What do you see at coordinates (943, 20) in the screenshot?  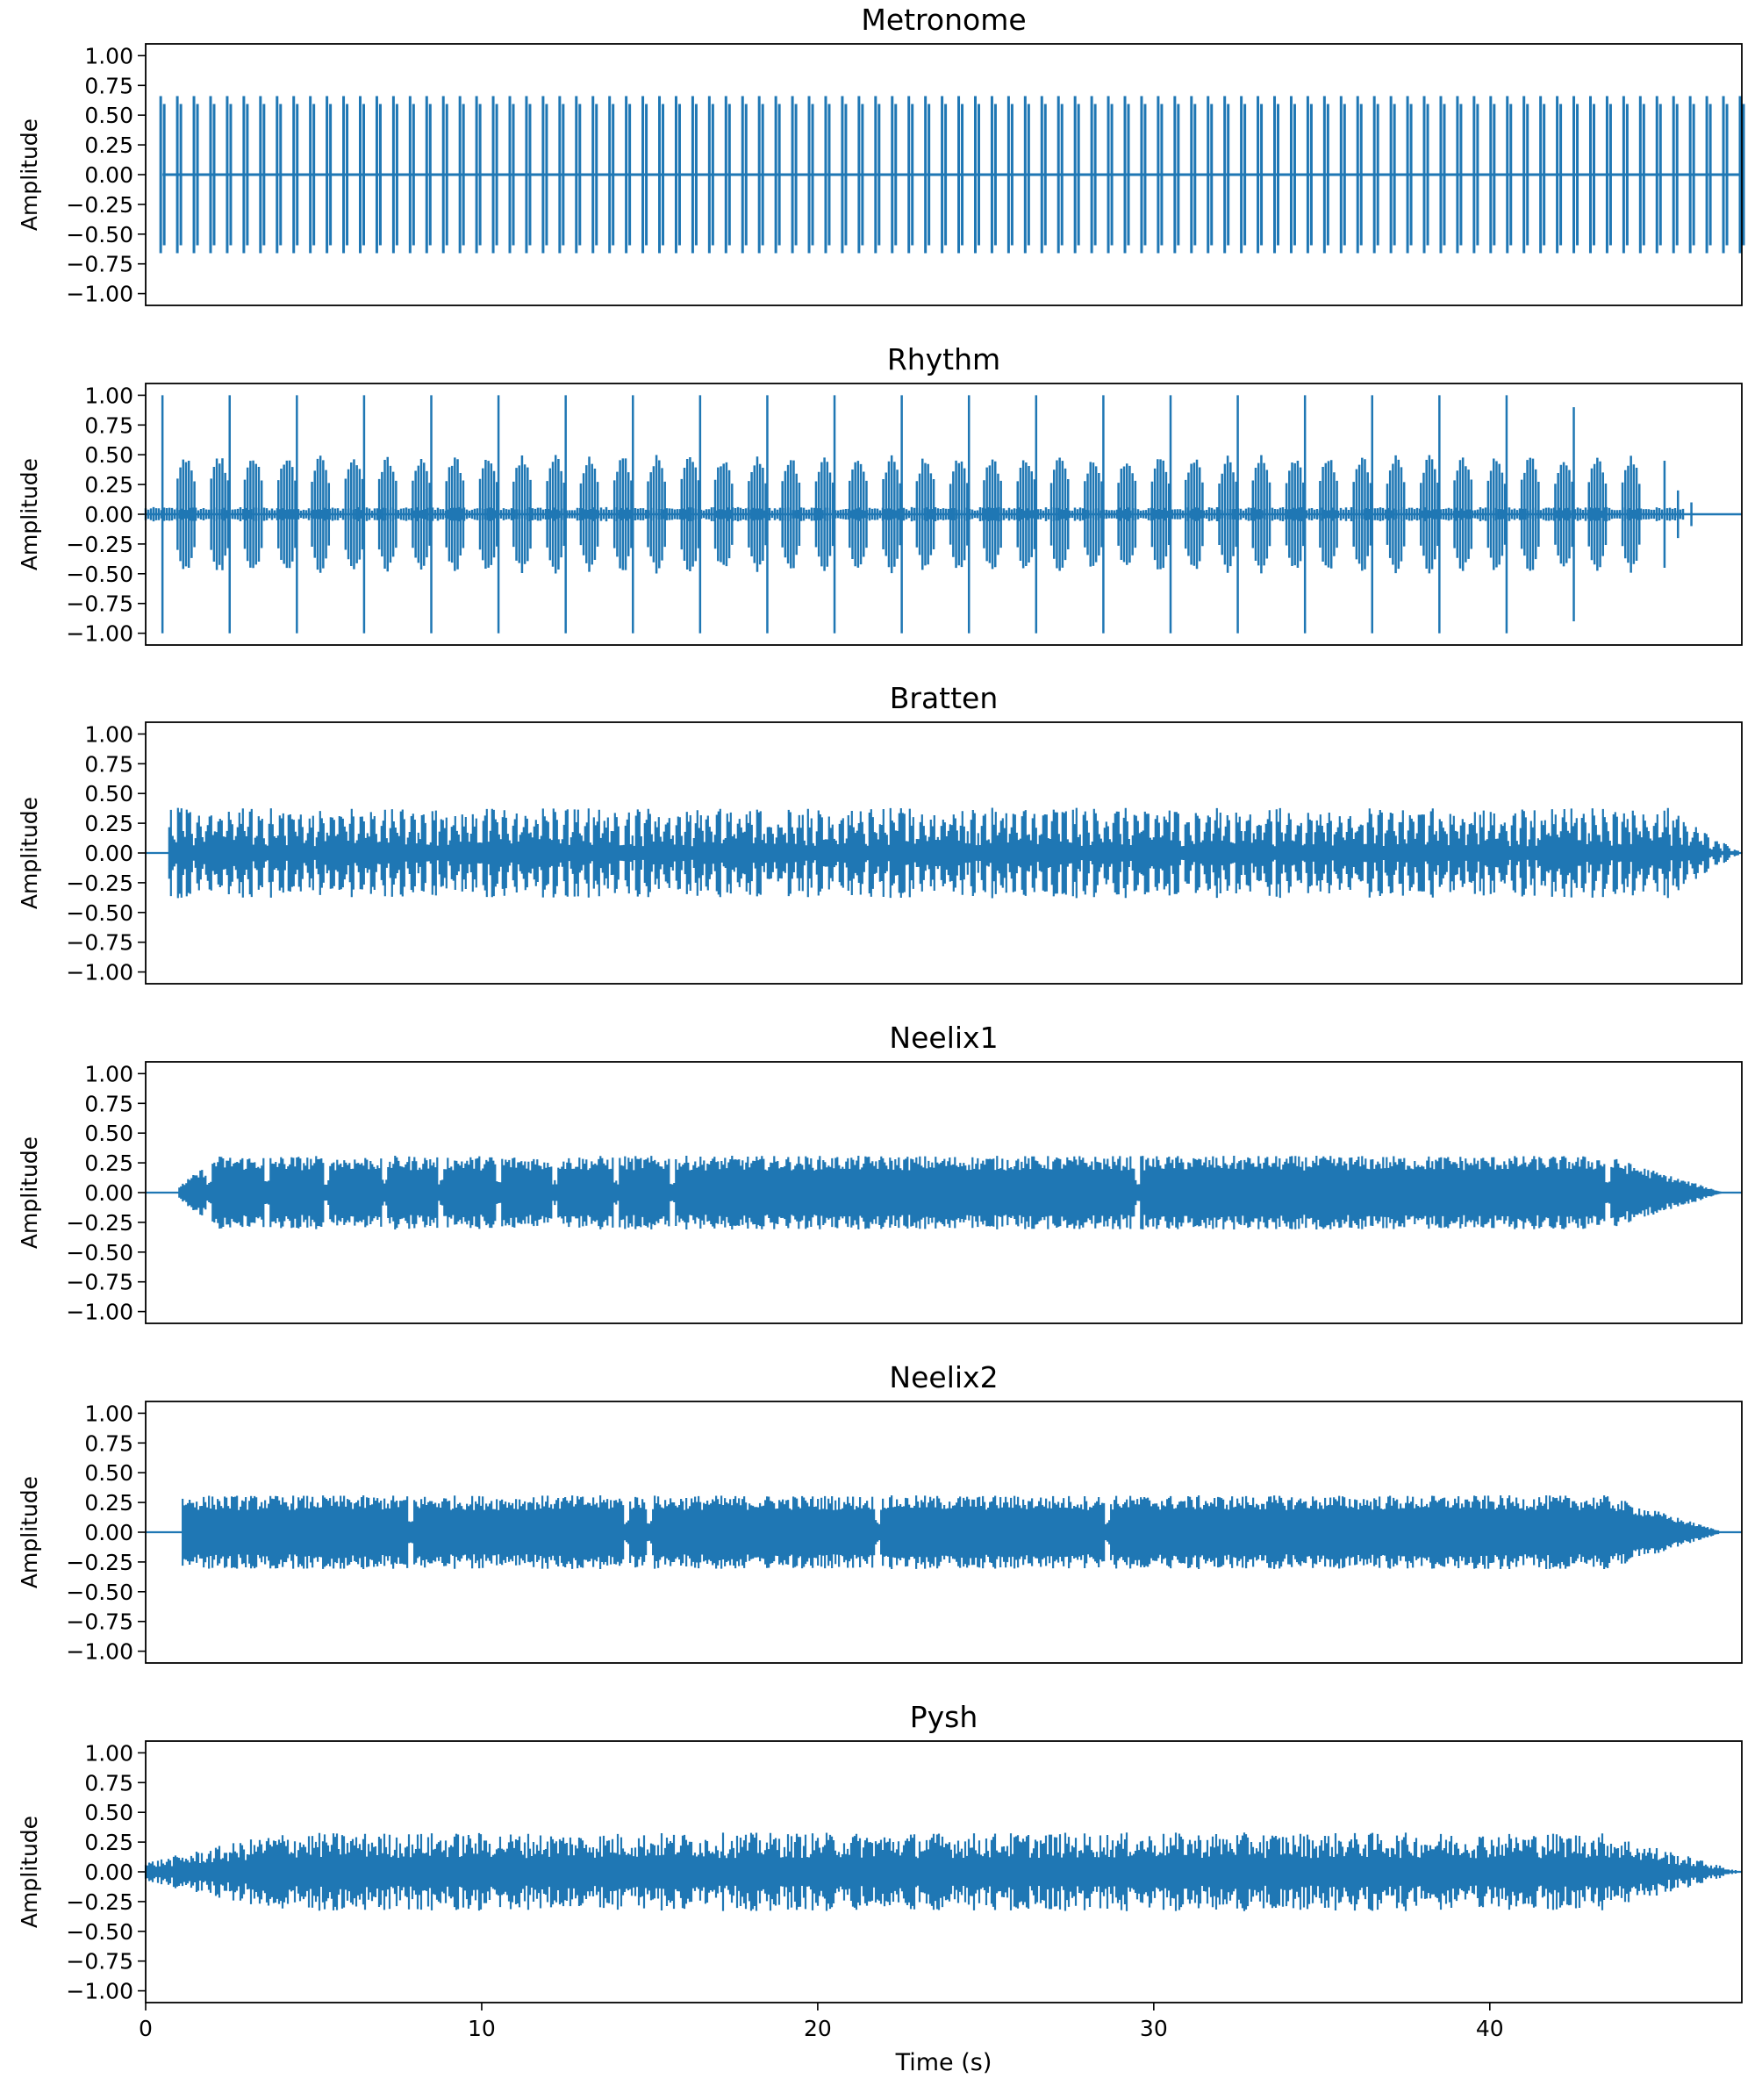 I see `panel-title: Metronome` at bounding box center [943, 20].